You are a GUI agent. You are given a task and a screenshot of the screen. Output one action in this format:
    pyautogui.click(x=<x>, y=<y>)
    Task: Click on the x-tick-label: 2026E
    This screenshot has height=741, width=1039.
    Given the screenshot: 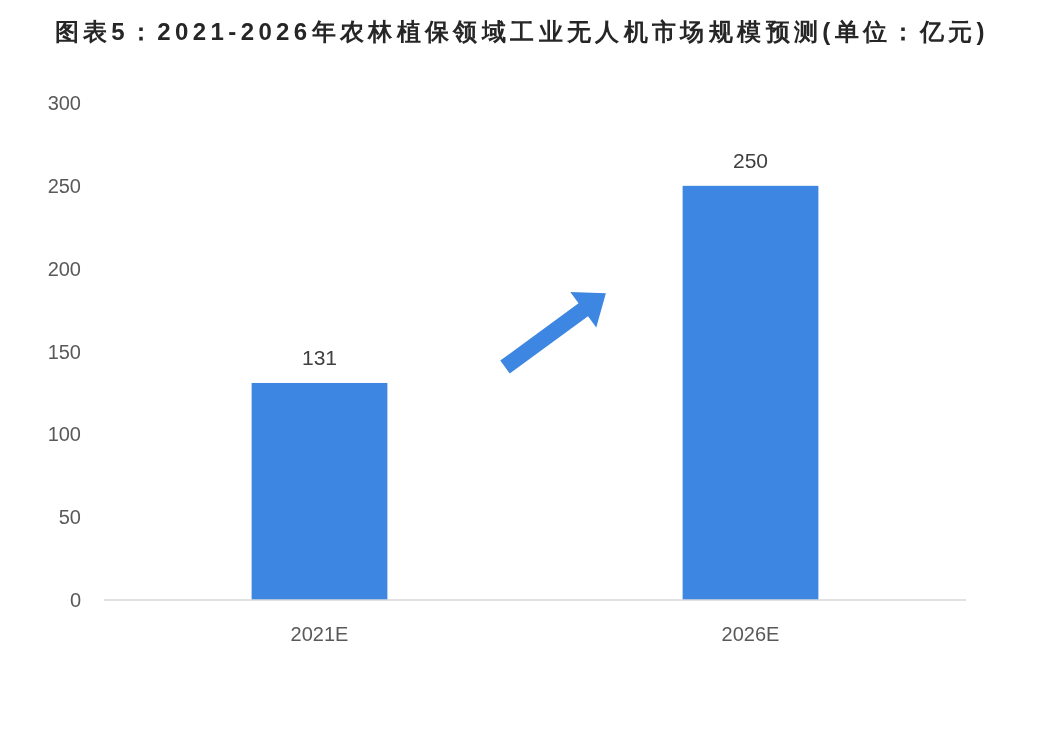 What is the action you would take?
    pyautogui.click(x=750, y=634)
    